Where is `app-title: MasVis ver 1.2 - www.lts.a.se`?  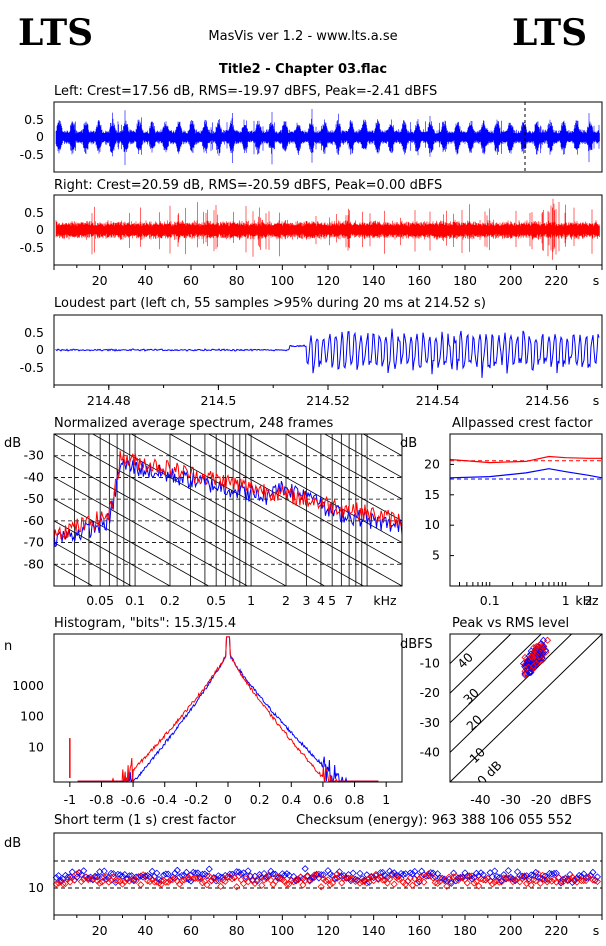 app-title: MasVis ver 1.2 - www.lts.a.se is located at coordinates (302, 36).